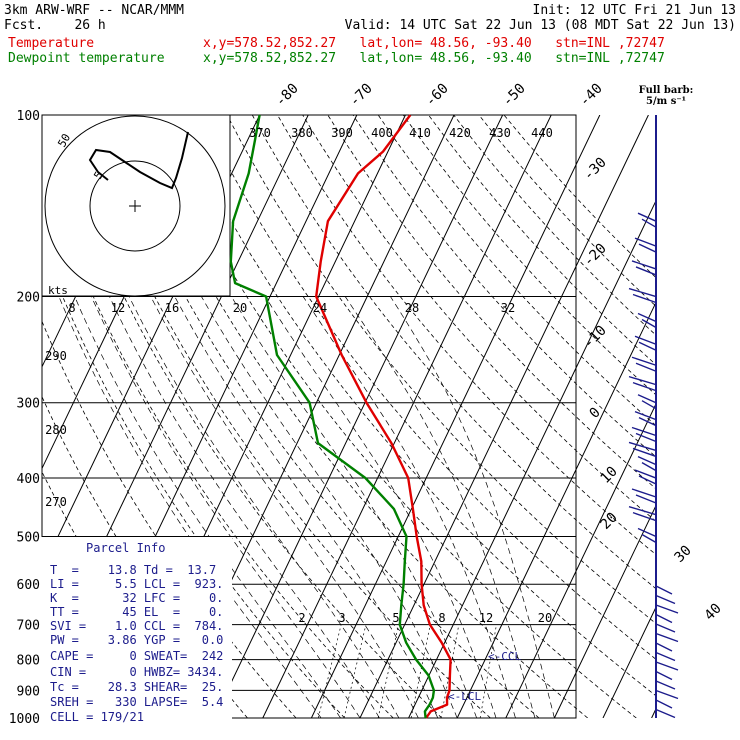  I want to click on hodograph-trace, so click(138, 160).